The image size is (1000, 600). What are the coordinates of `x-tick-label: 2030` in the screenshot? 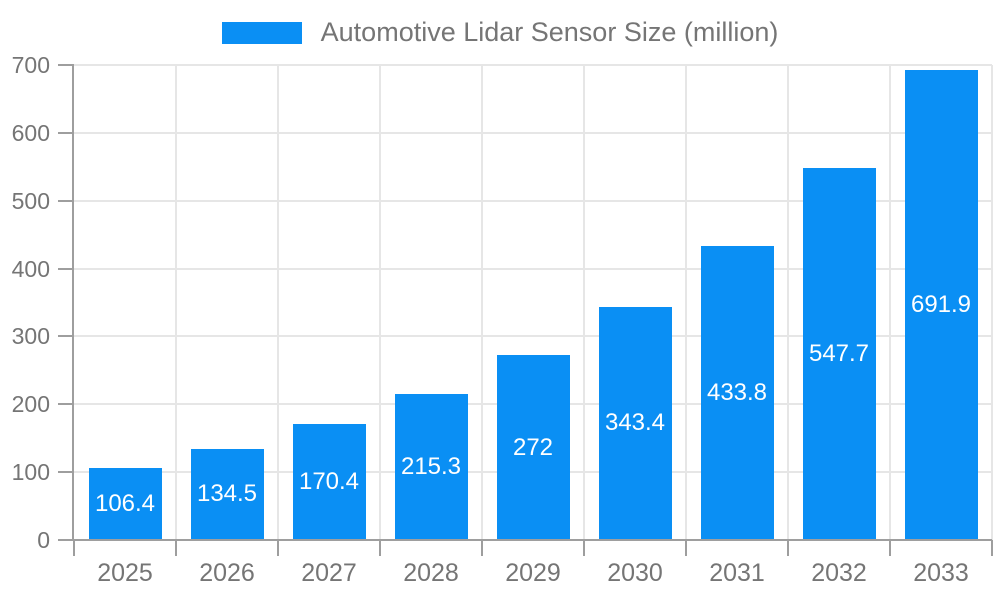 It's located at (635, 573).